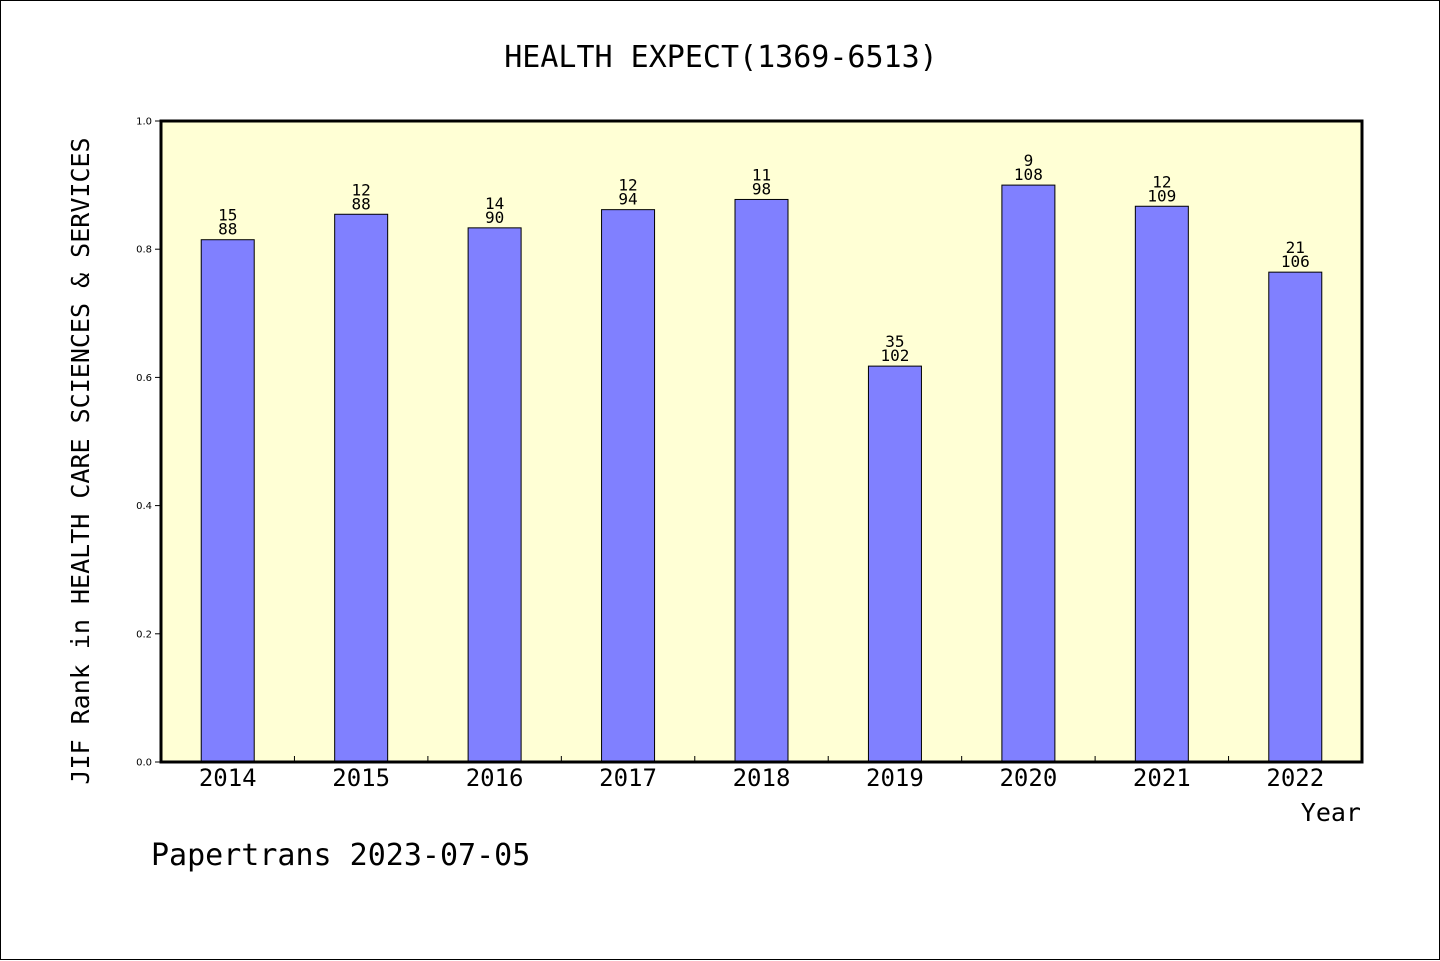 Image resolution: width=1440 pixels, height=961 pixels. What do you see at coordinates (361, 189) in the screenshot?
I see `bar-label-top-2015: 12` at bounding box center [361, 189].